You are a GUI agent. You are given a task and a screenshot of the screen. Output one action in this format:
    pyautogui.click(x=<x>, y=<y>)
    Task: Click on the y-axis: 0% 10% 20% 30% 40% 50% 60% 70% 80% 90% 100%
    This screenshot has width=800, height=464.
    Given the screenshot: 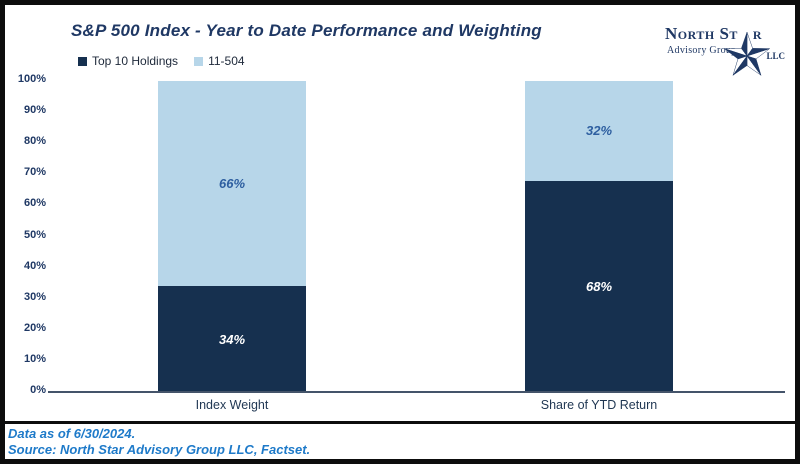 What is the action you would take?
    pyautogui.click(x=25, y=234)
    